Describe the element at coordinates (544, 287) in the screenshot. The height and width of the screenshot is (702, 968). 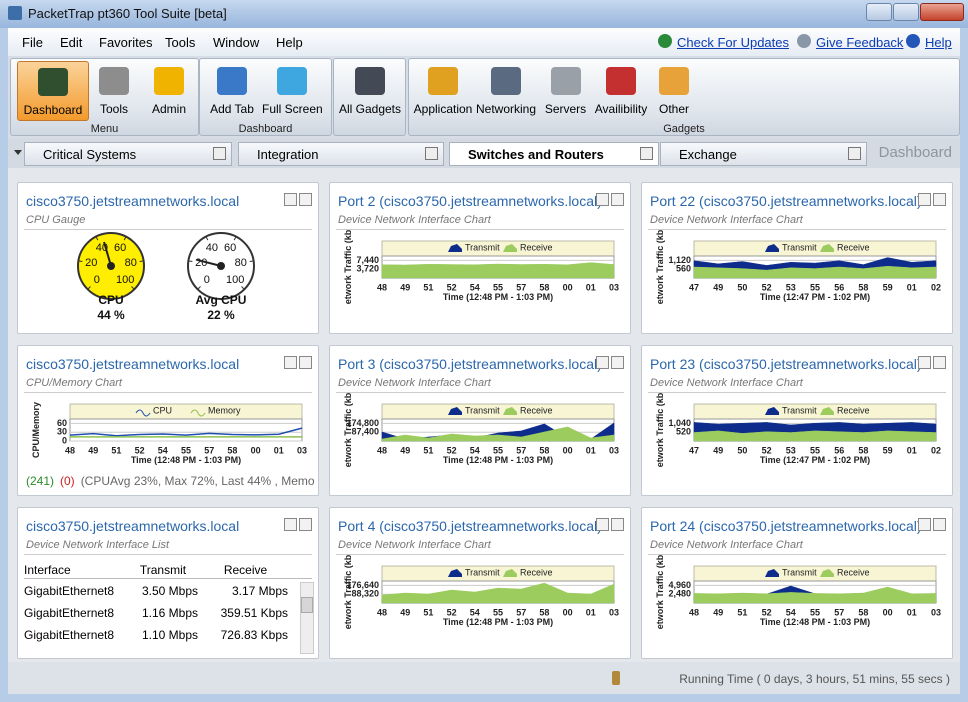
I see `x-tick-label: 58` at that location.